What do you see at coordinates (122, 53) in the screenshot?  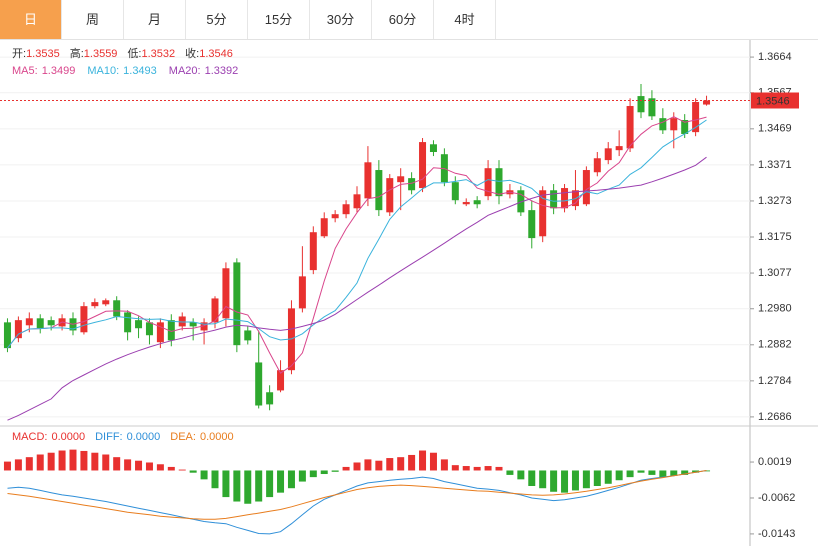 I see `legend: 开:1.3535 高:1.3559 低:1.3532 收:1.3546` at bounding box center [122, 53].